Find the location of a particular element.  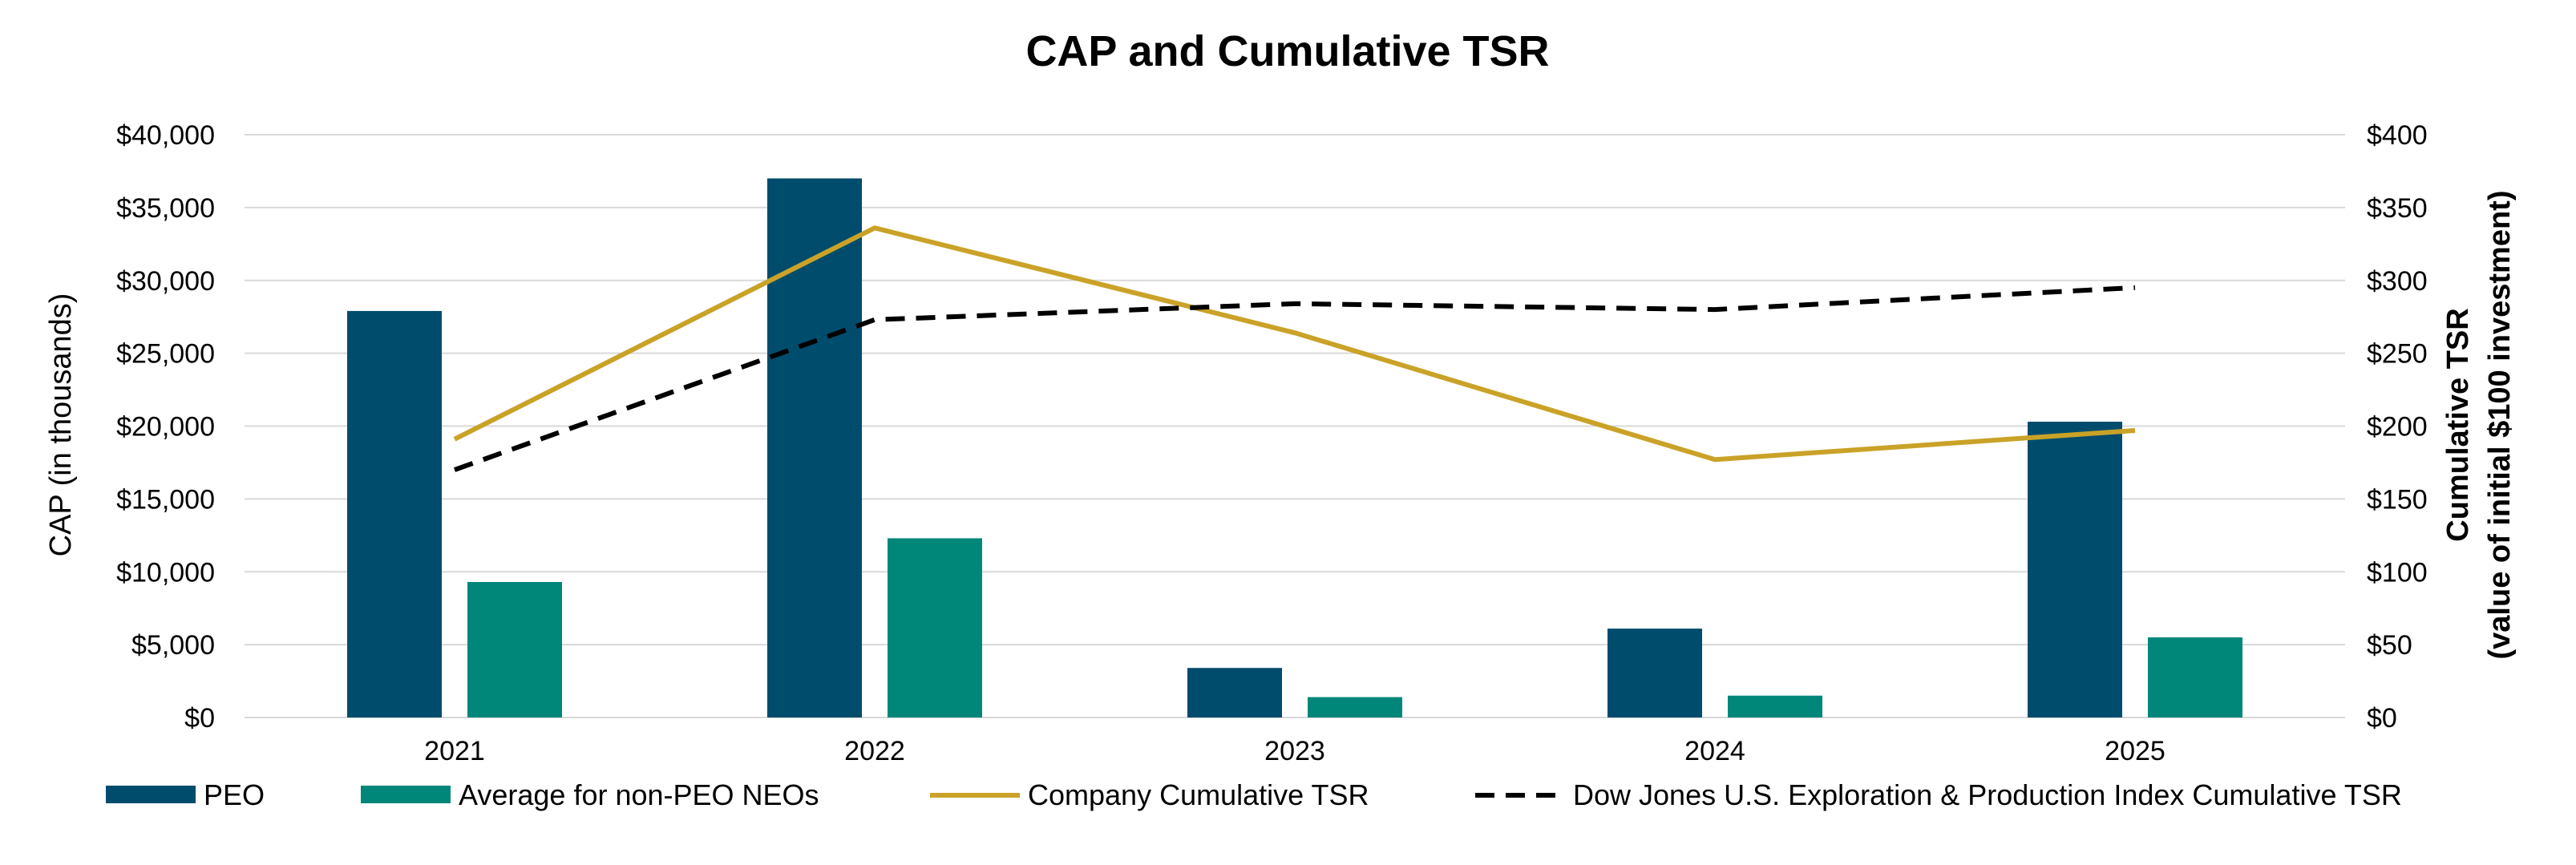

x-tick-label: 2024 is located at coordinates (1714, 751).